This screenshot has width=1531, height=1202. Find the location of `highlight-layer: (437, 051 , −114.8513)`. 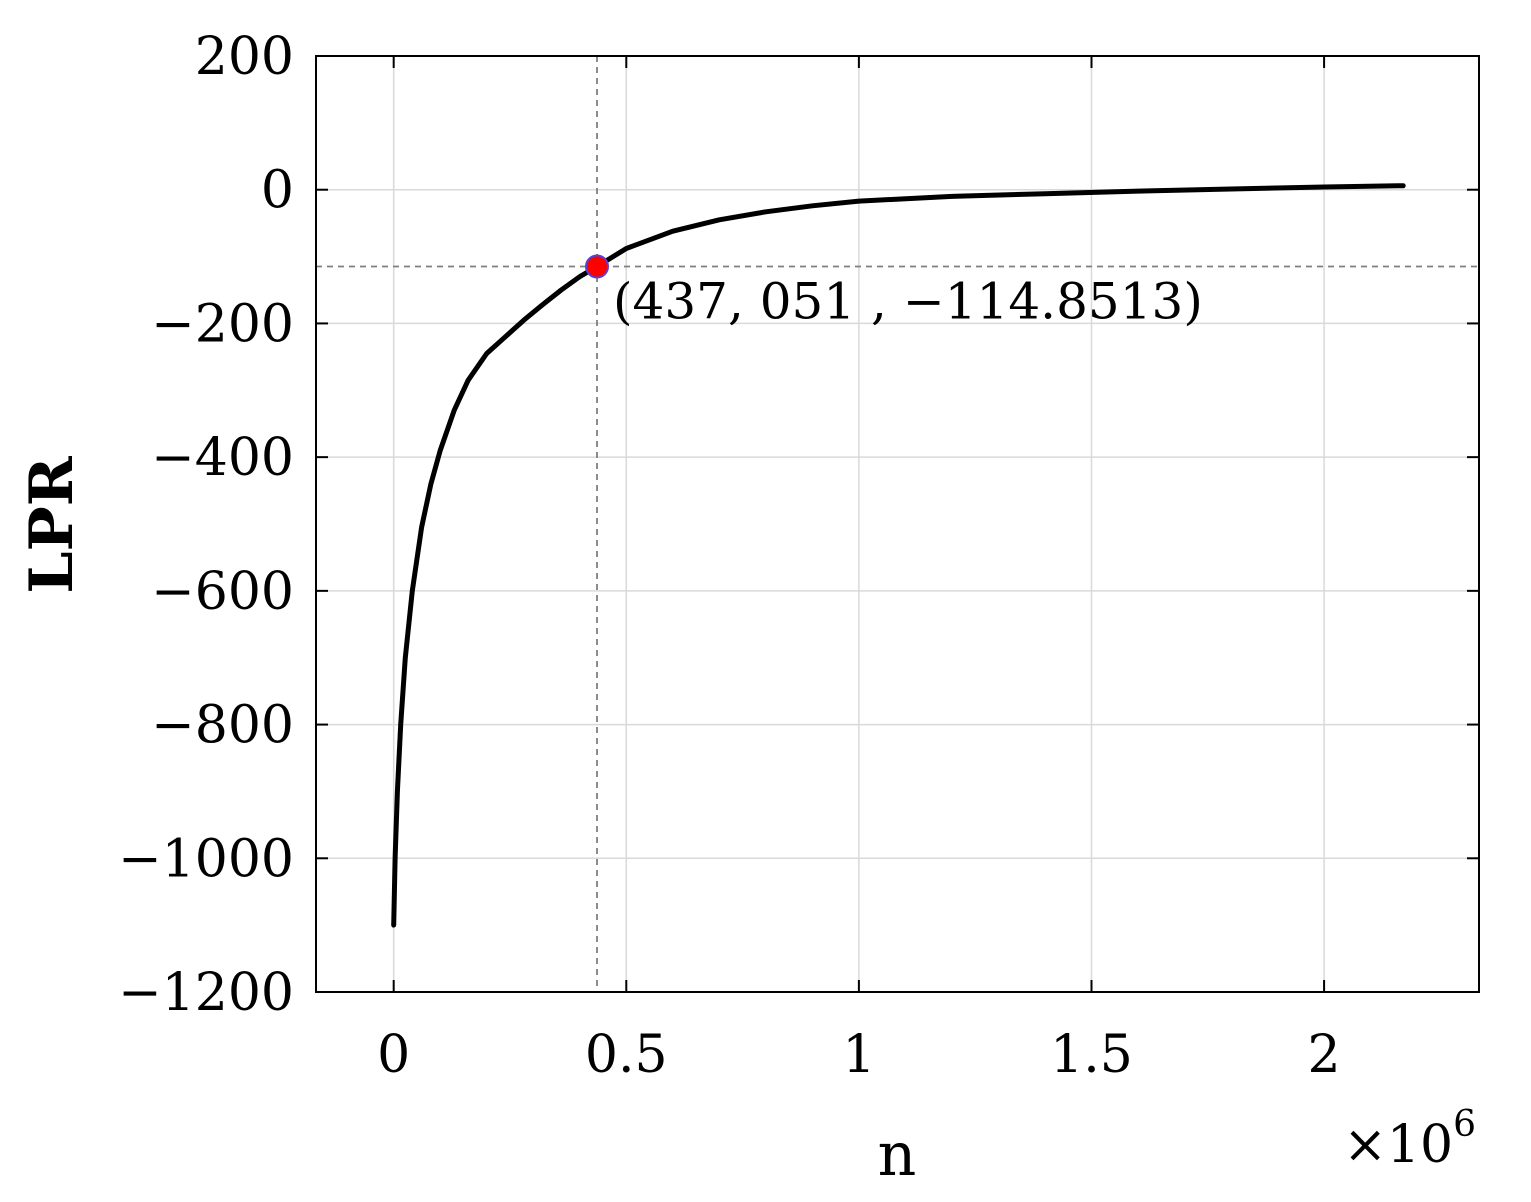

highlight-layer: (437, 051 , −114.8513) is located at coordinates (894, 292).